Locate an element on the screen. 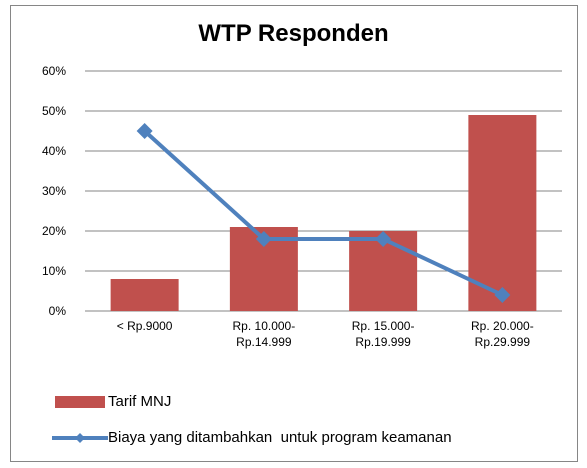 This screenshot has width=587, height=468. y-tick-label: 60% is located at coordinates (53, 71).